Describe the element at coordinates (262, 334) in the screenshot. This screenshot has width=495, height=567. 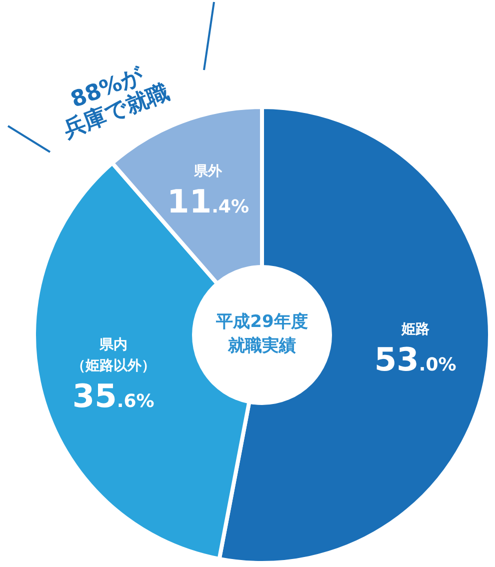
I see `text: 平成29年度就職実績` at that location.